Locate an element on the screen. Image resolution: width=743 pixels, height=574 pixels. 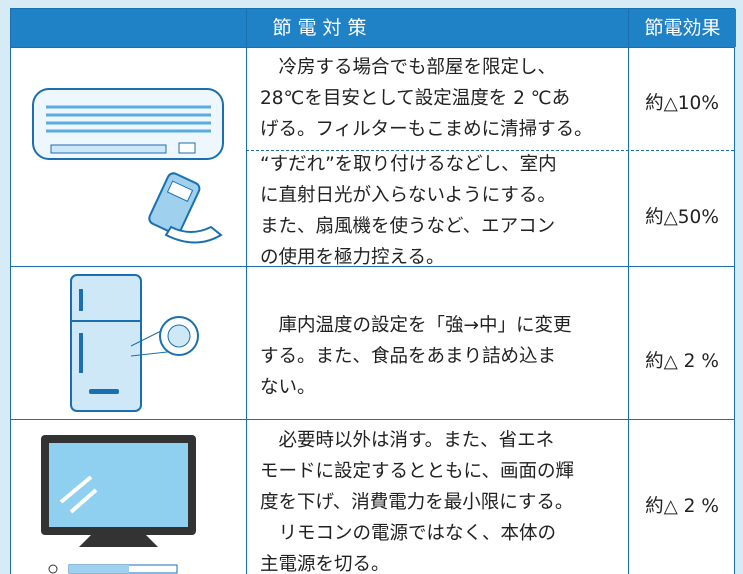
text-line: 庫内温度の設定を「強→中」に変更 is located at coordinates (425, 325).